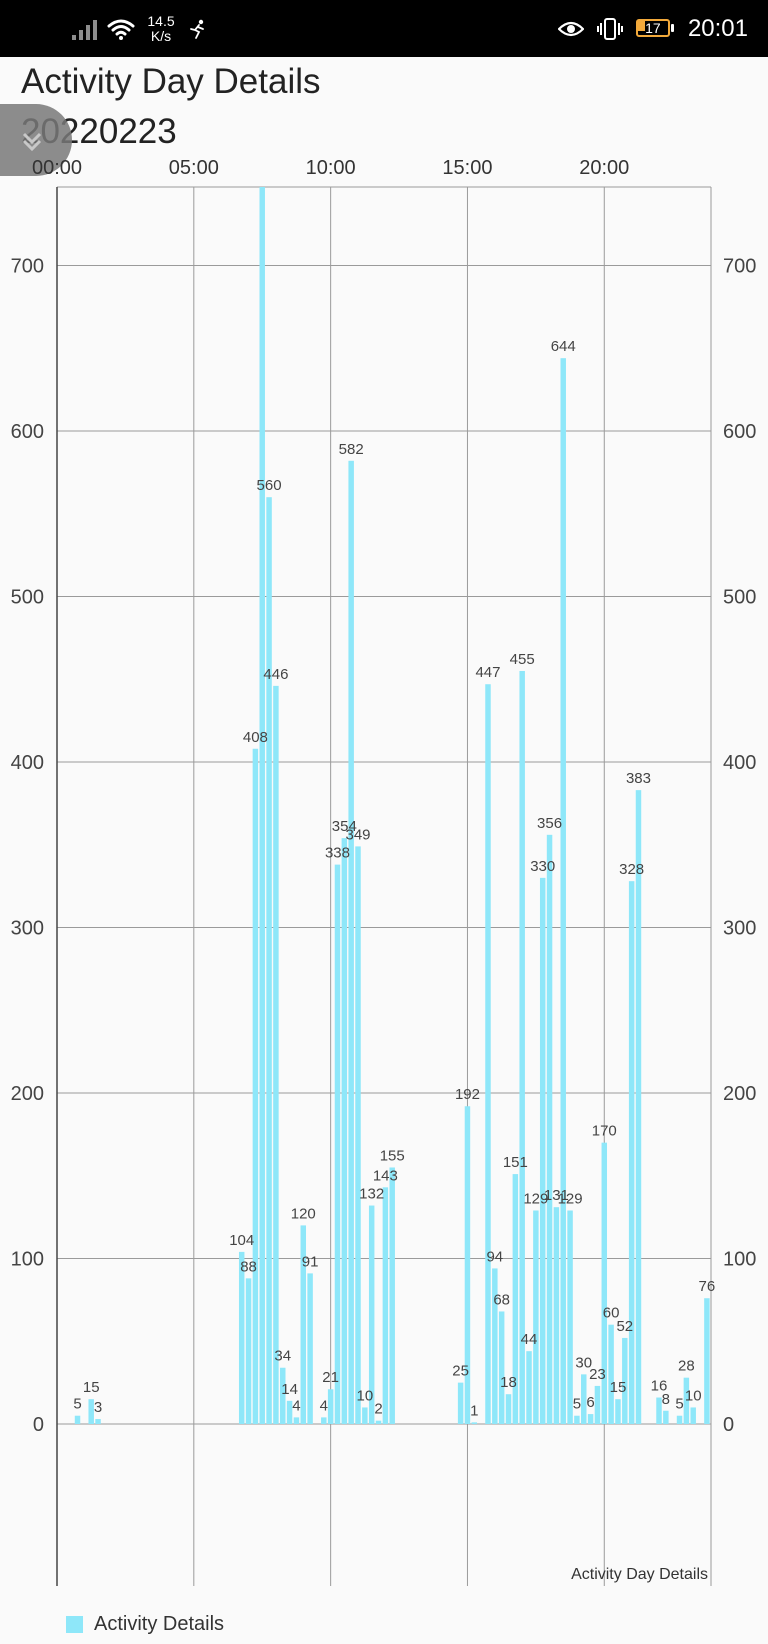 This screenshot has width=768, height=1644. I want to click on bar-value-label: 1, so click(474, 1410).